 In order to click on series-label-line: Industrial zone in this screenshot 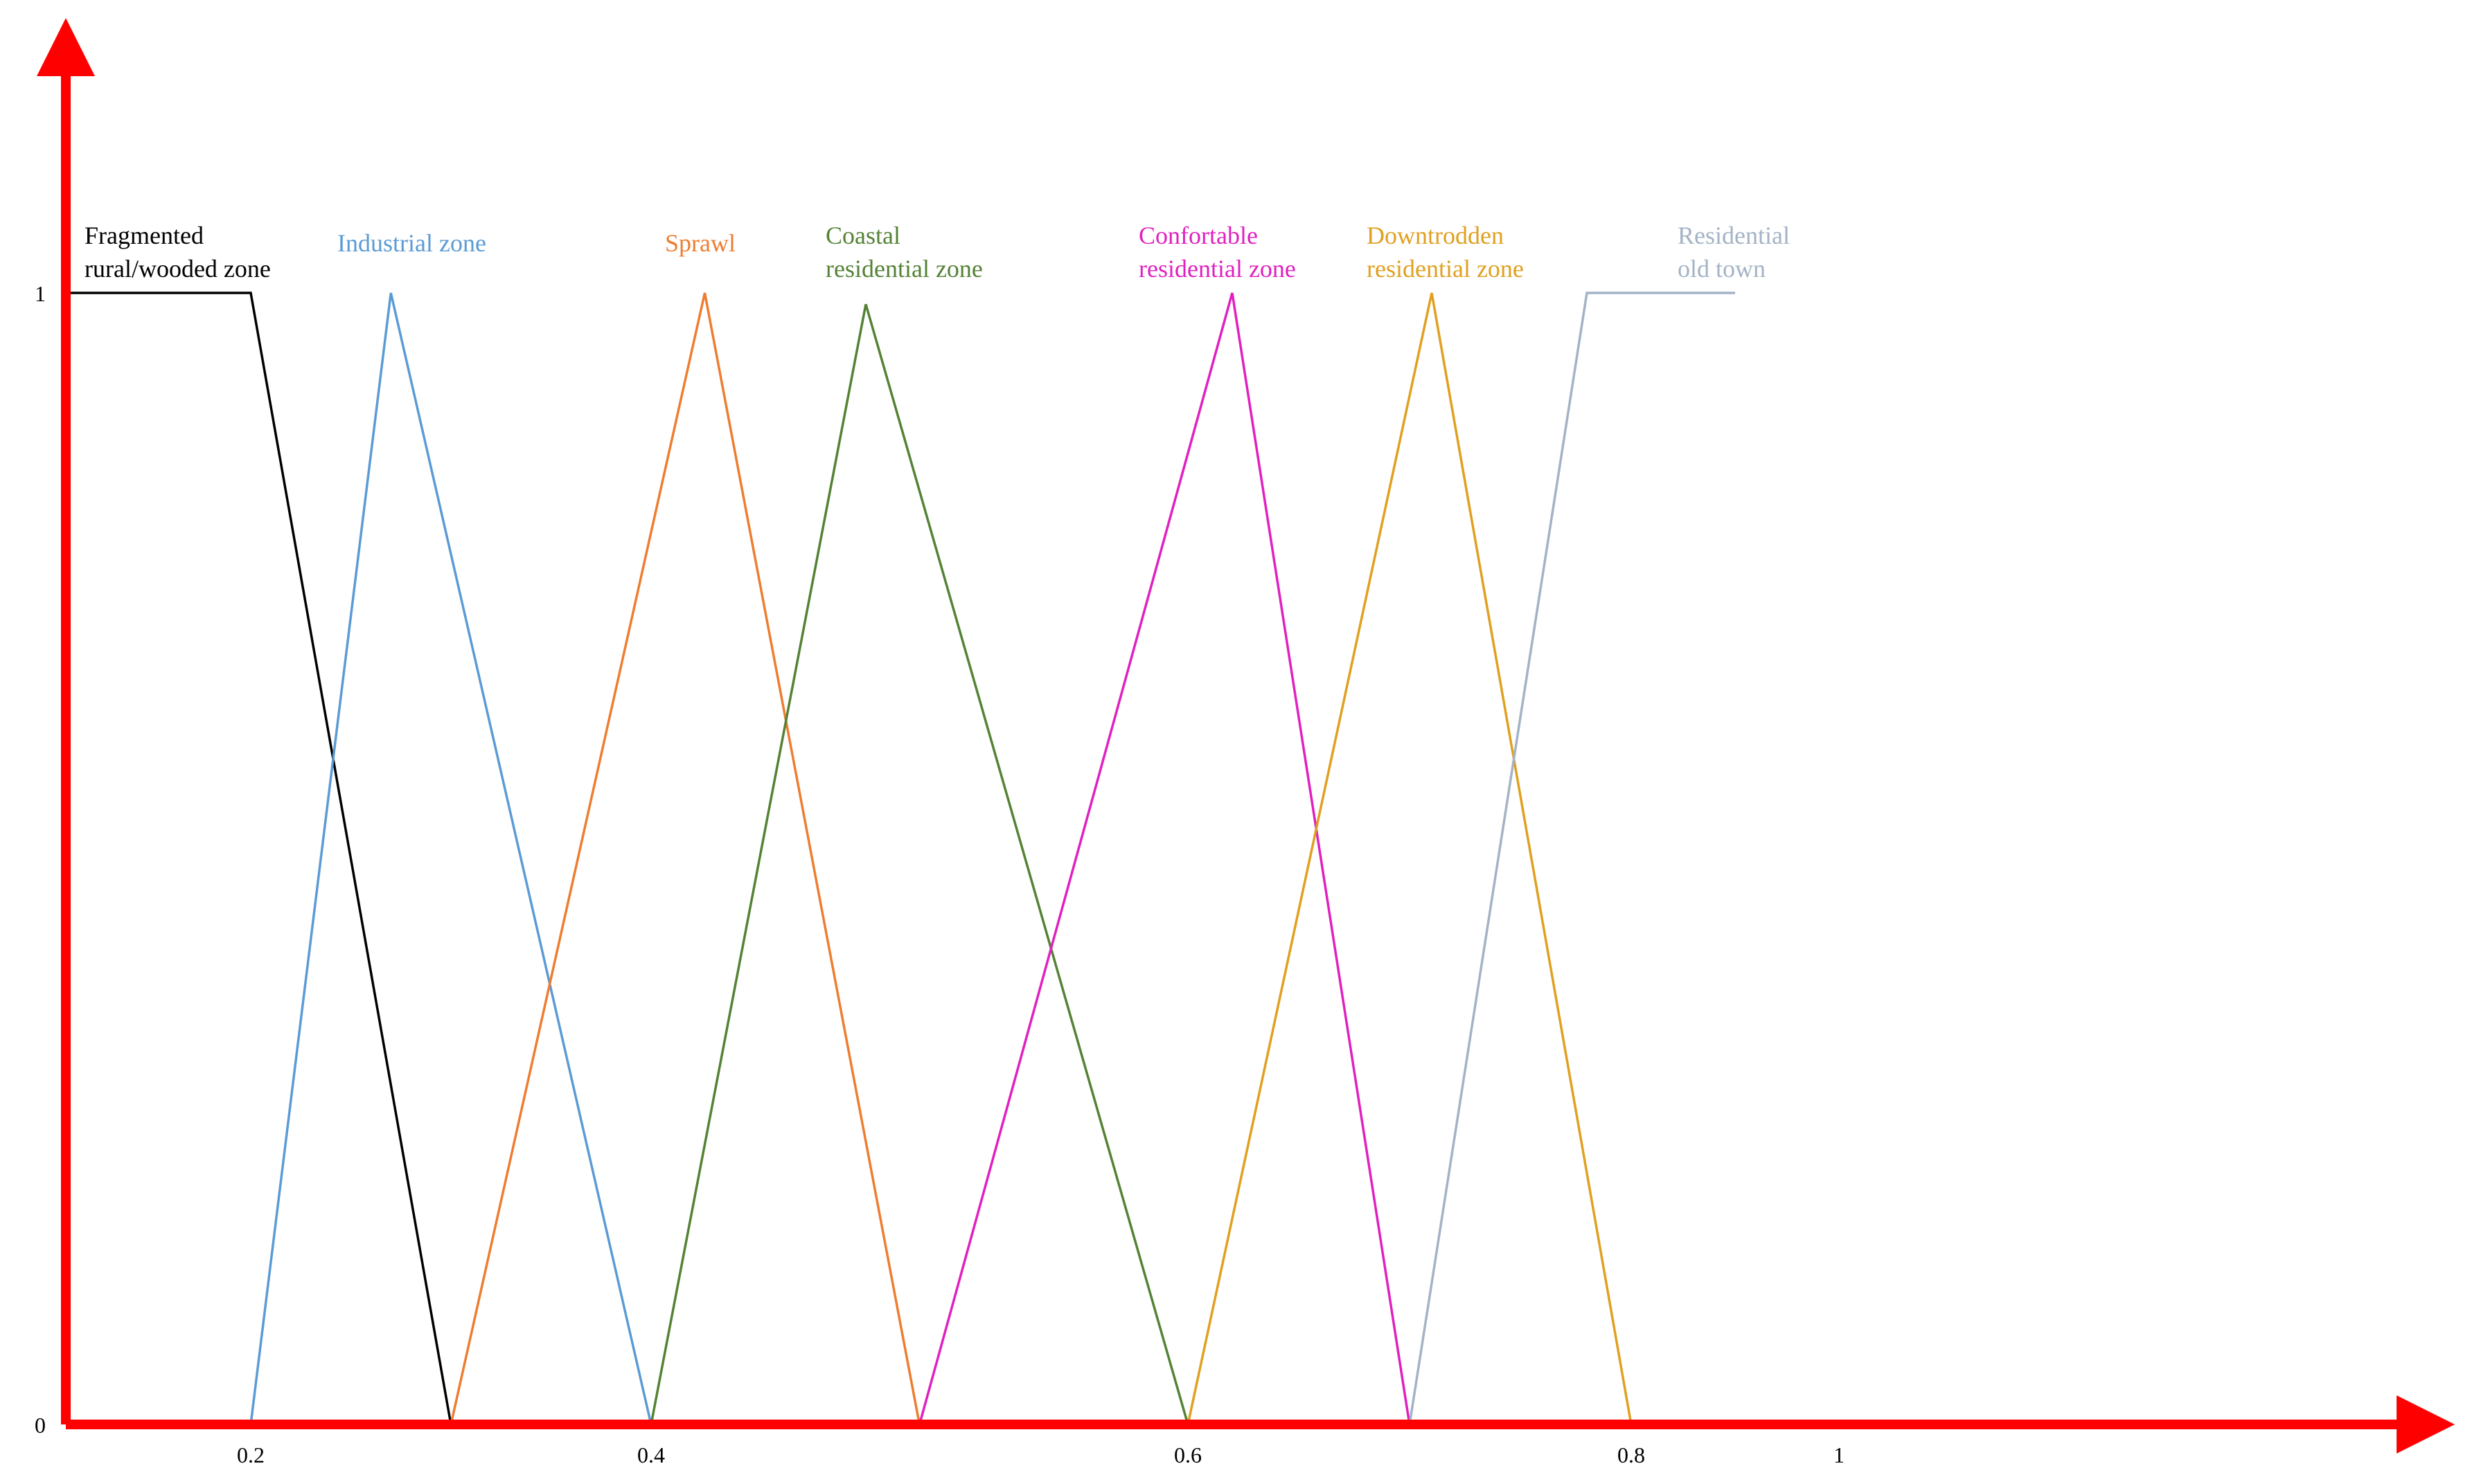, I will do `click(411, 243)`.